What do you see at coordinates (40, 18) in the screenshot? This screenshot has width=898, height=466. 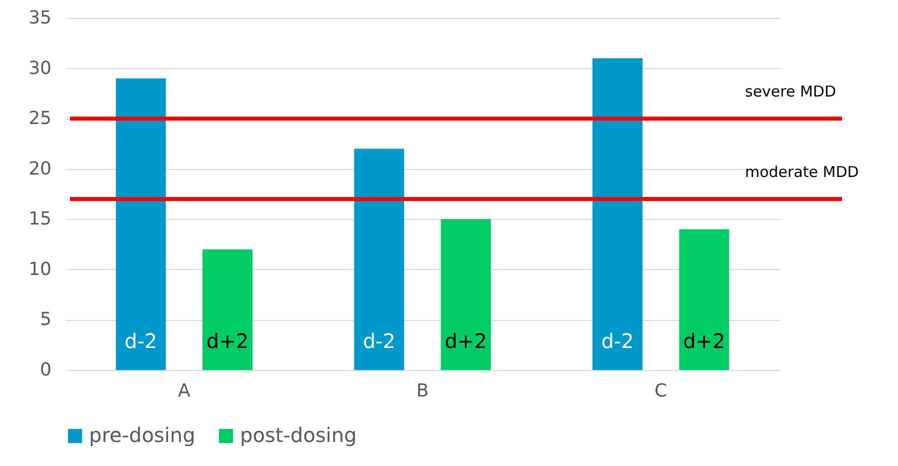 I see `y-tick-label: 35` at bounding box center [40, 18].